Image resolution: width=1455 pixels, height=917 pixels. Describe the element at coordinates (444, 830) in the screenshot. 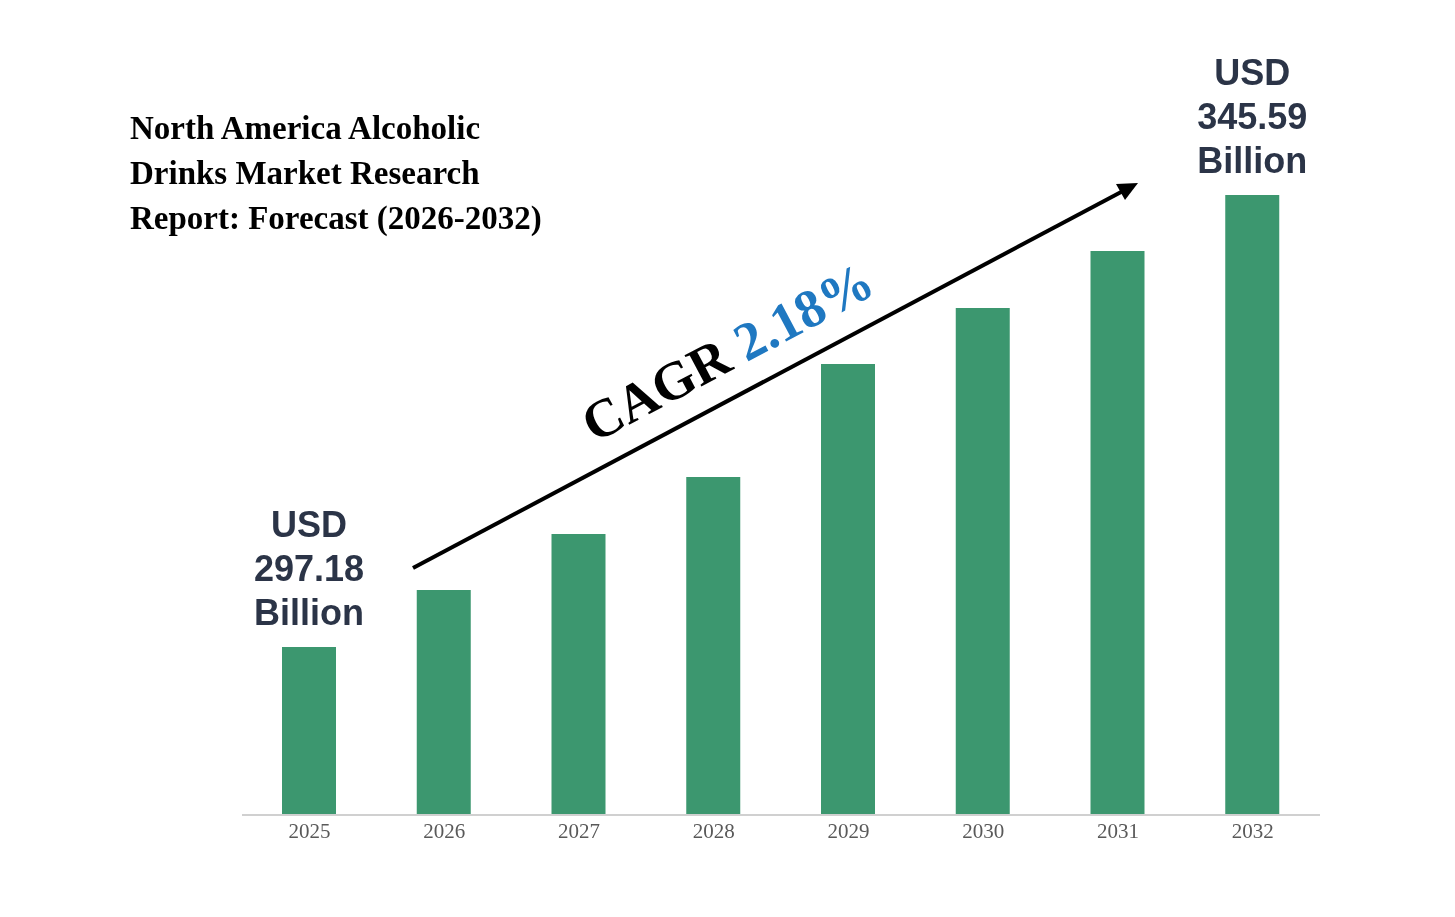

I see `x-tick-label: 2026` at that location.